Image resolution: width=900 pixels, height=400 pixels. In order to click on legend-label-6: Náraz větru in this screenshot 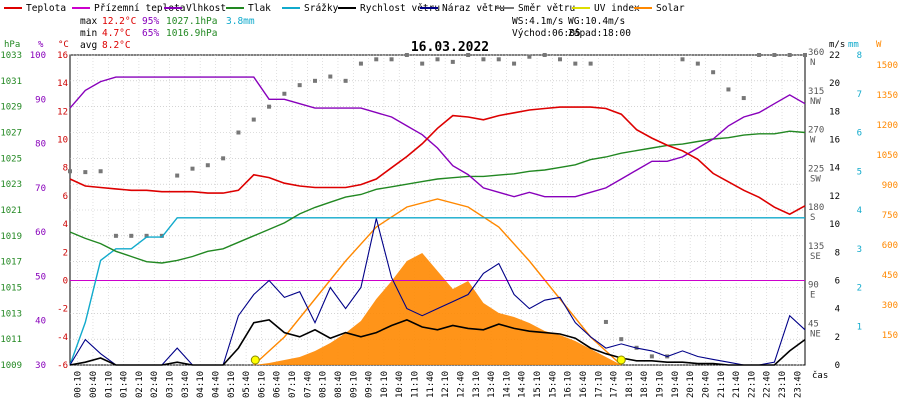, I will do `click(473, 8)`.